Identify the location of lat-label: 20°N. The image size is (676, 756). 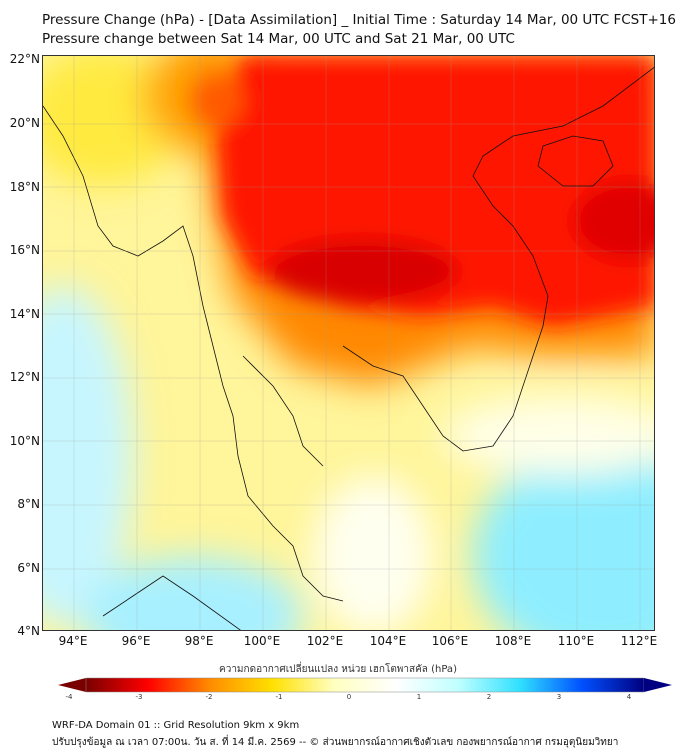
(24, 123).